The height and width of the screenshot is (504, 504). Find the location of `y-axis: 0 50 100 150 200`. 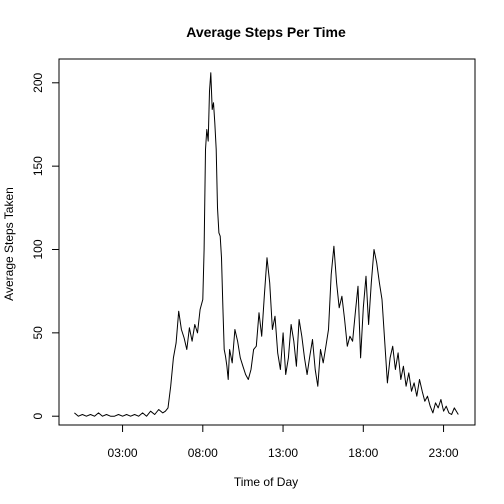

y-axis: 0 50 100 150 200 is located at coordinates (45, 245).